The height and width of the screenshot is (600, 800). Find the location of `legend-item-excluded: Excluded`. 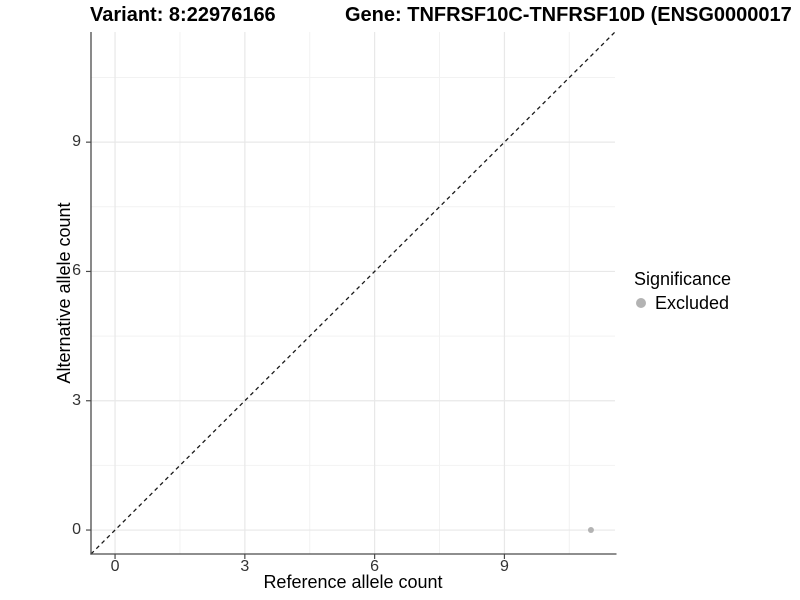

legend-item-excluded: Excluded is located at coordinates (681, 303).